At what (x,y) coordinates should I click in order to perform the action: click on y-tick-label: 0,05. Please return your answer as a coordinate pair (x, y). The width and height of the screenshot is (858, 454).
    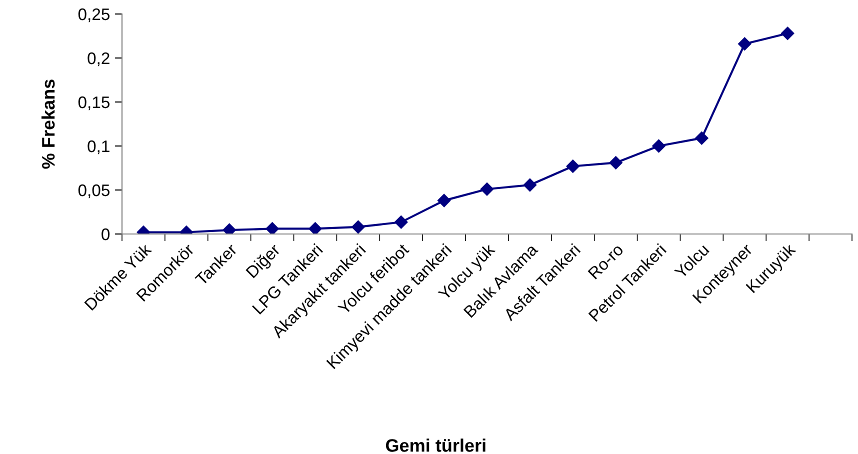
    Looking at the image, I should click on (94, 191).